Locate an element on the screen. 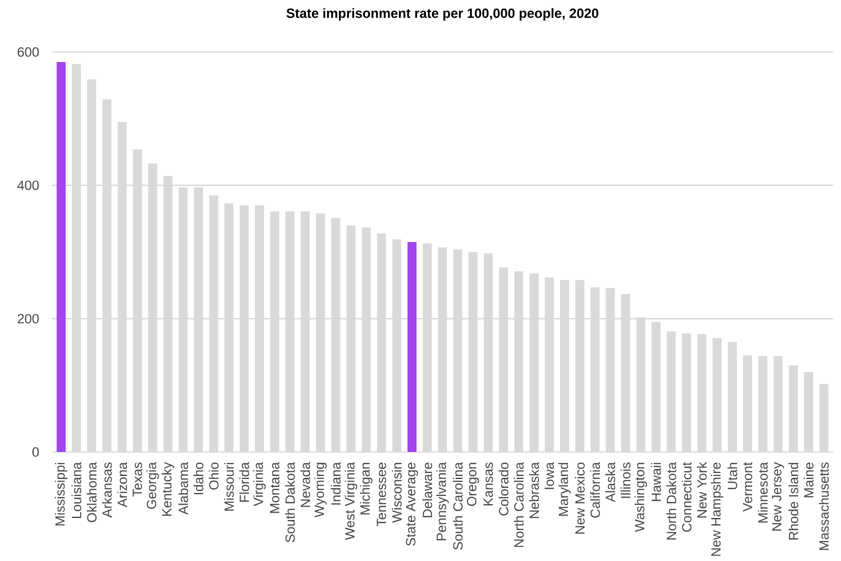 Image resolution: width=841 pixels, height=561 pixels. x-tick-label: Nebraska is located at coordinates (534, 490).